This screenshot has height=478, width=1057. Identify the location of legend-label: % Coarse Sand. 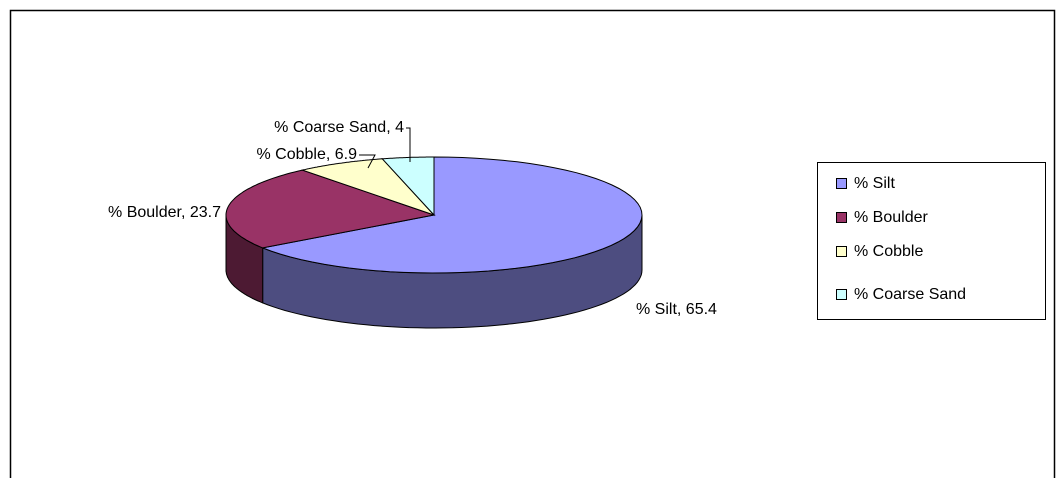
(910, 294).